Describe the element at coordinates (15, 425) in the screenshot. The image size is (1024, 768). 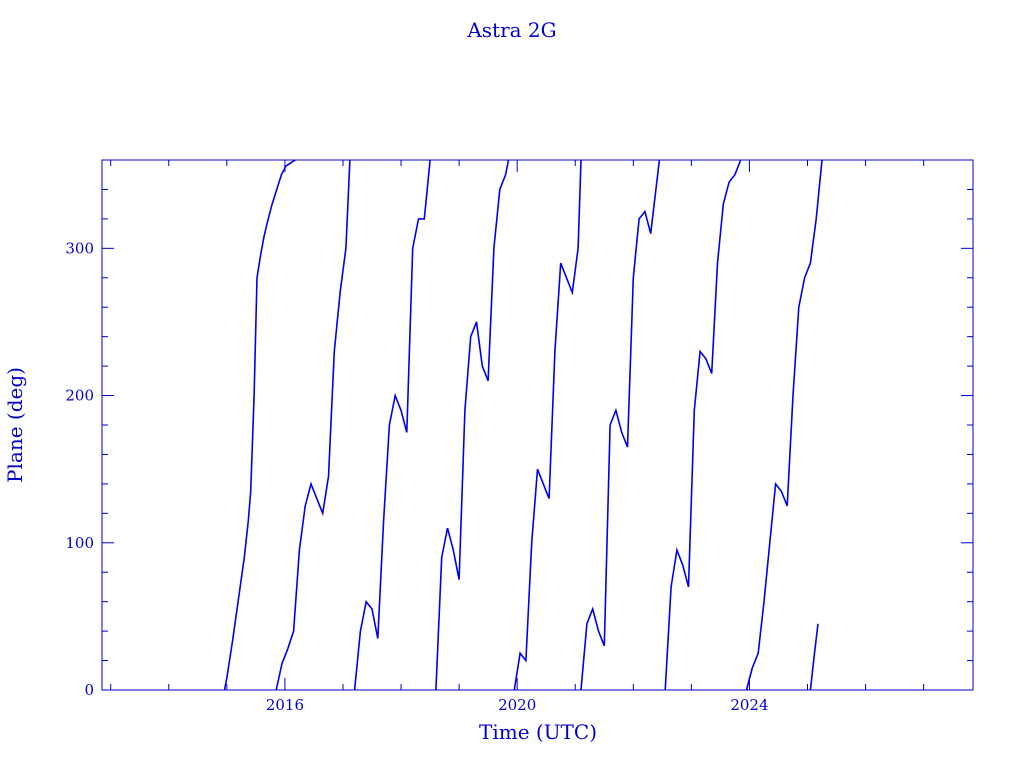
I see `y-axis-label: Plane (deg)` at that location.